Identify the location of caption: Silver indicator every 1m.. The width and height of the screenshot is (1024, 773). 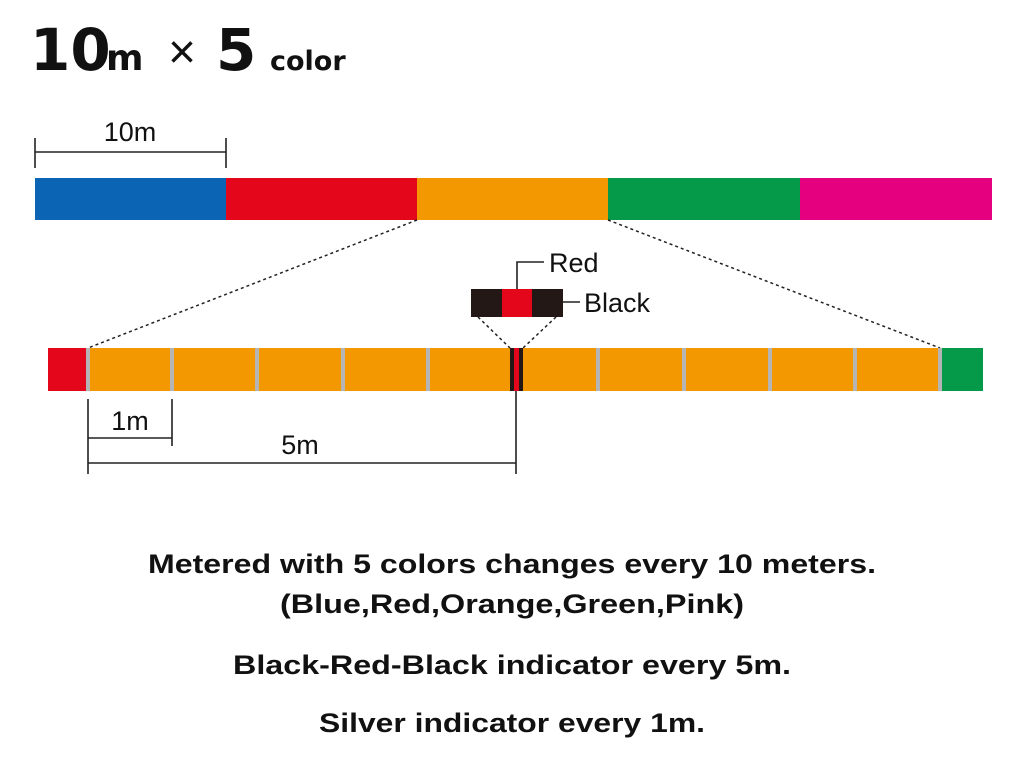
(512, 723).